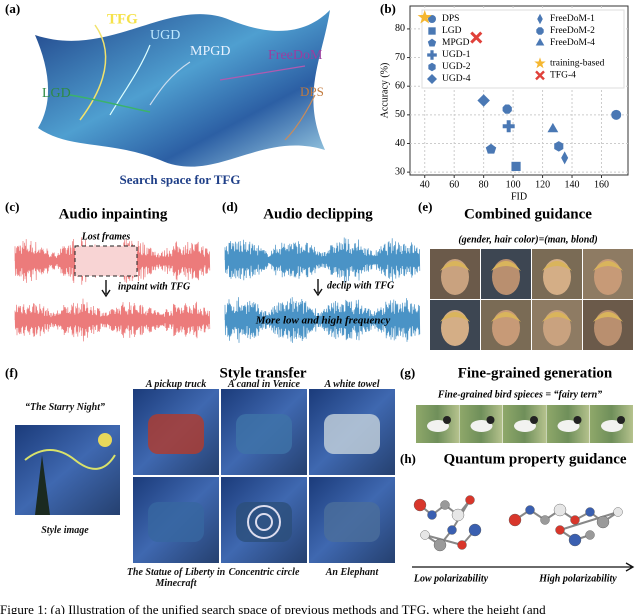  What do you see at coordinates (400, 143) in the screenshot?
I see `y-tick-label: 40` at bounding box center [400, 143].